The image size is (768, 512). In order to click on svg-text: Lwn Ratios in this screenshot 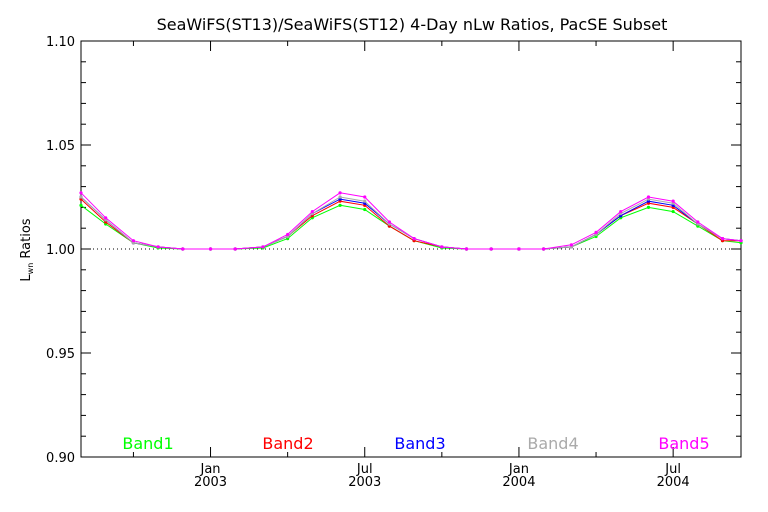, I will do `click(27, 249)`.